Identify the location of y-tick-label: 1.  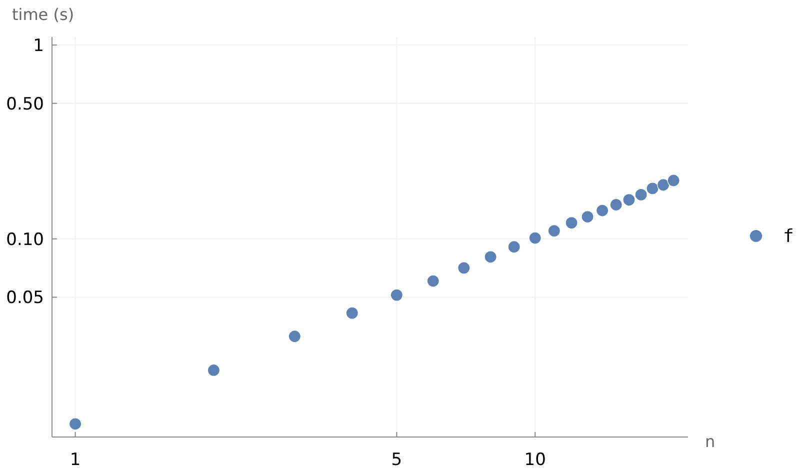
(38, 46).